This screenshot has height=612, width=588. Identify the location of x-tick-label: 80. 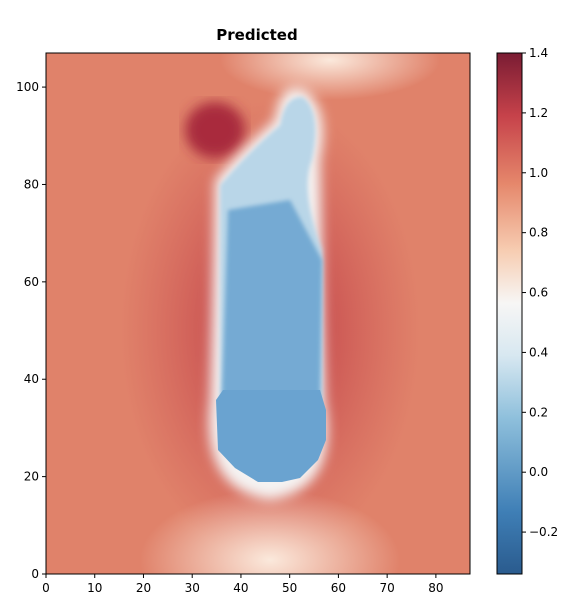
(435, 588).